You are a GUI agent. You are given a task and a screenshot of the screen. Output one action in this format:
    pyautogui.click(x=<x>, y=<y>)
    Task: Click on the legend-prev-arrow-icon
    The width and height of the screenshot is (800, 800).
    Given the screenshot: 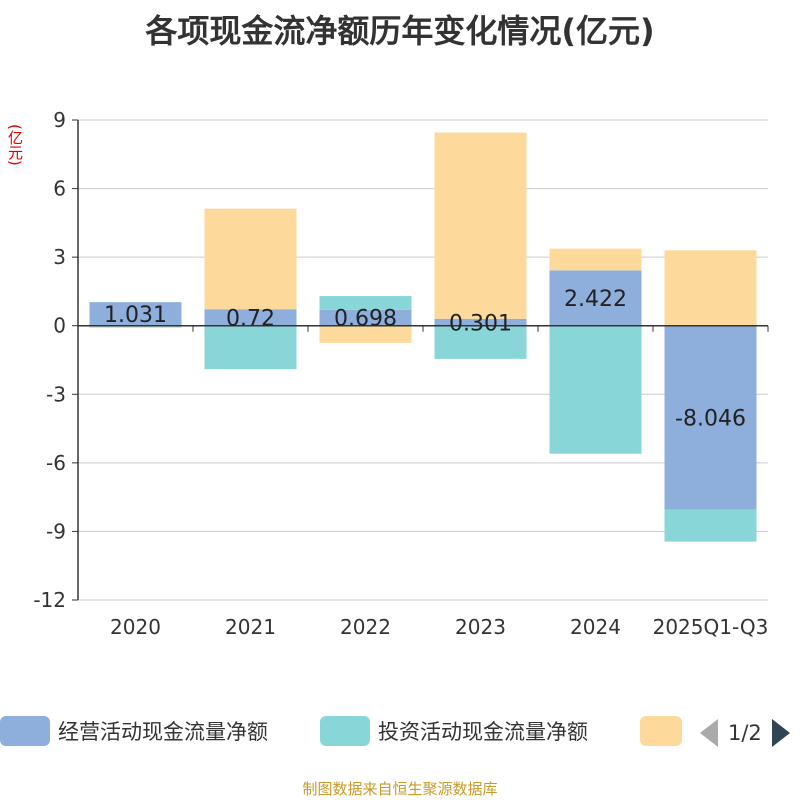 What is the action you would take?
    pyautogui.click(x=709, y=733)
    